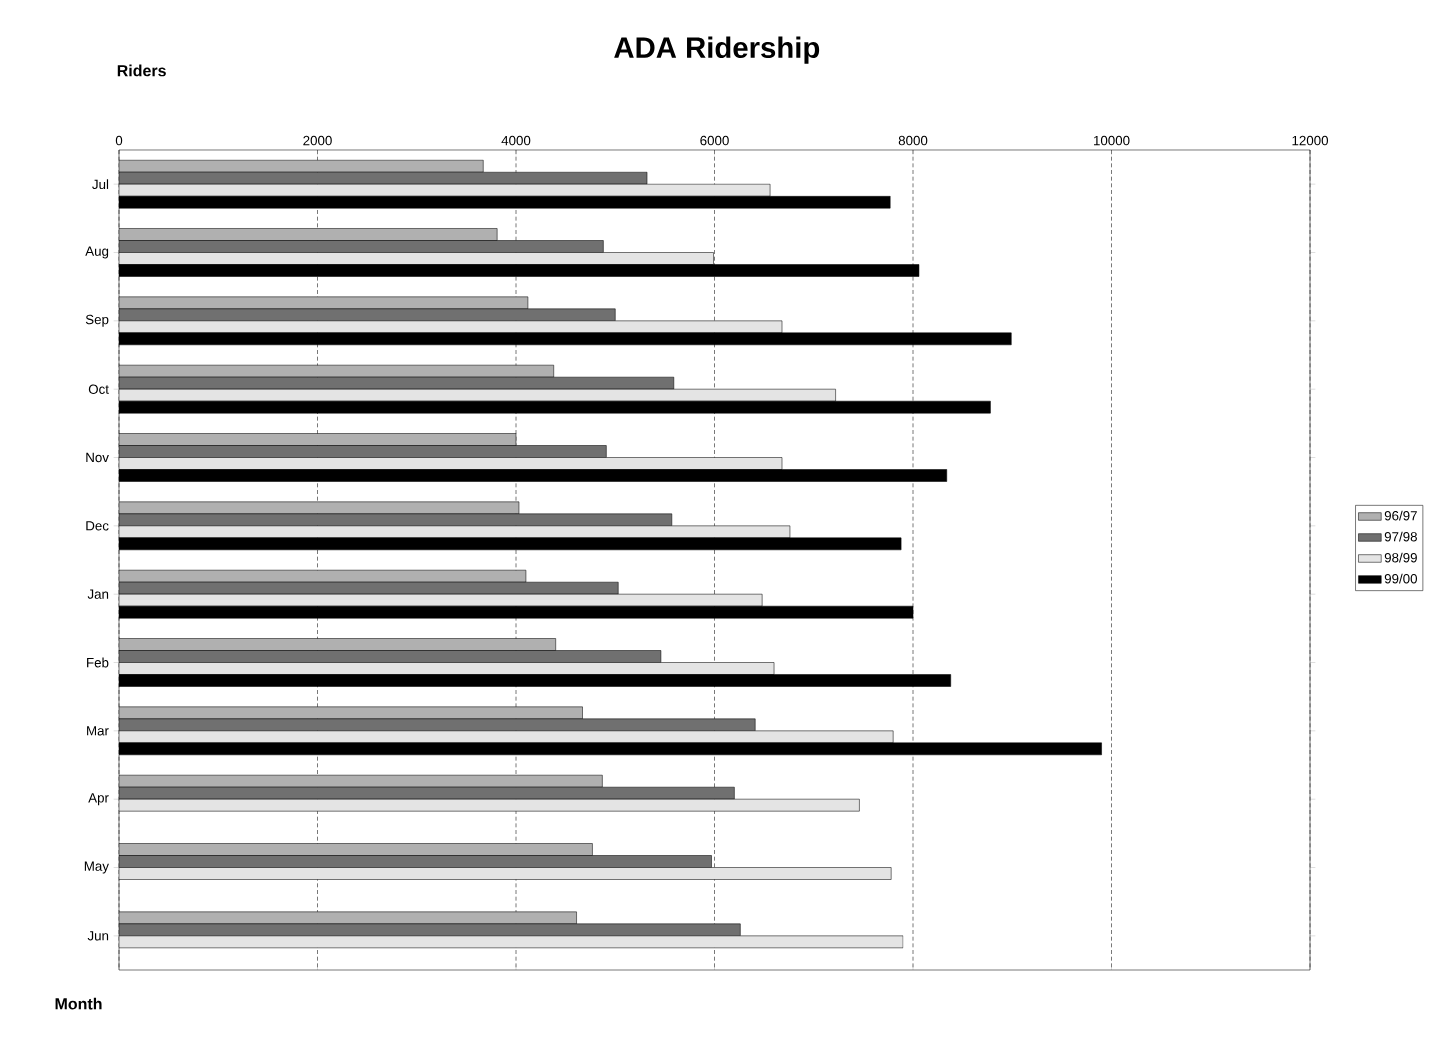 The height and width of the screenshot is (1042, 1437). I want to click on y-tick-label: May, so click(96, 867).